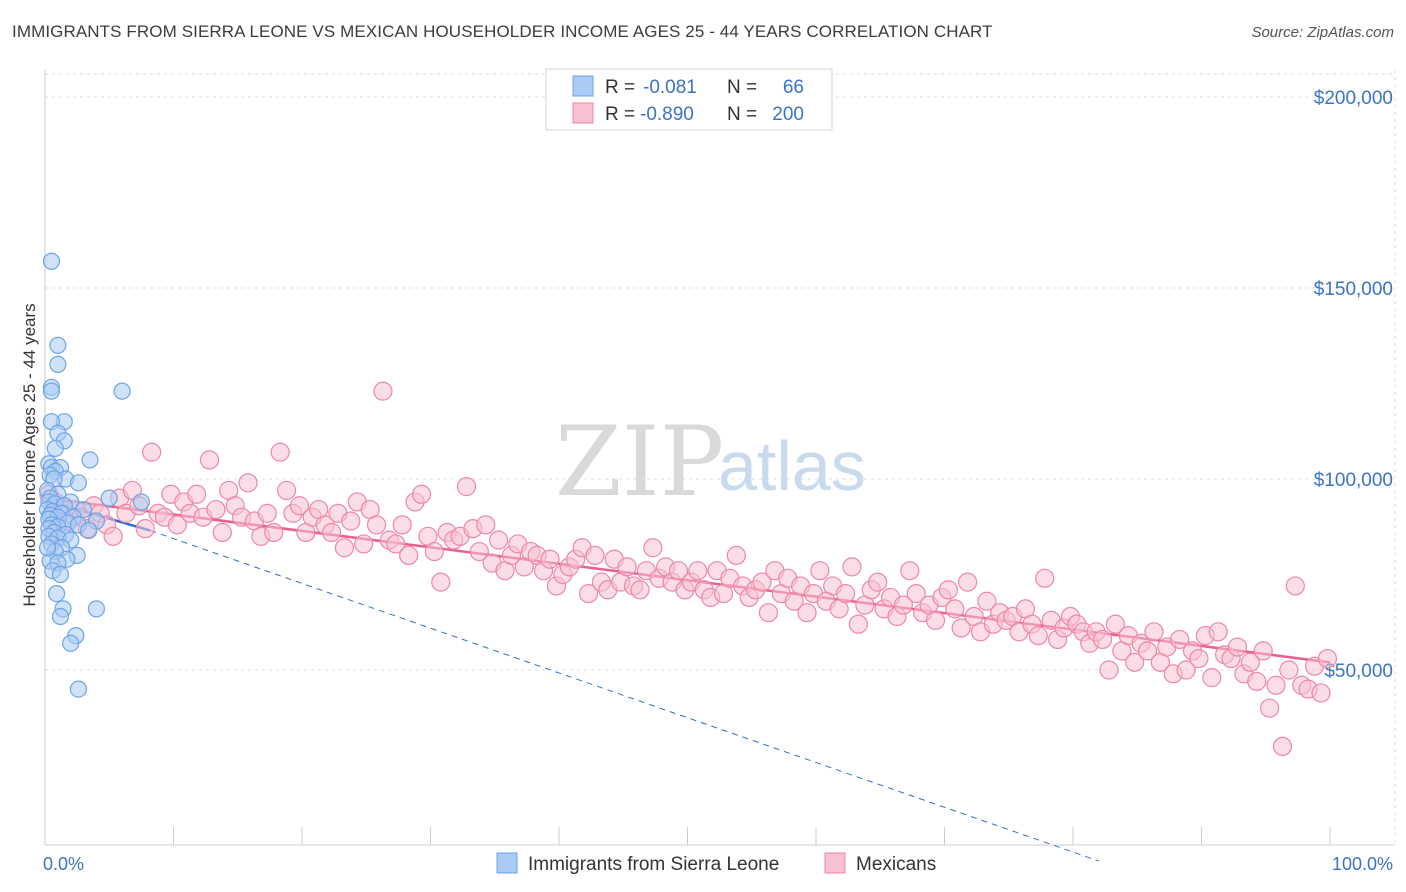  I want to click on stats-legend: R = -0.081 N = 66 R = -0.890 N = 200, so click(689, 99).